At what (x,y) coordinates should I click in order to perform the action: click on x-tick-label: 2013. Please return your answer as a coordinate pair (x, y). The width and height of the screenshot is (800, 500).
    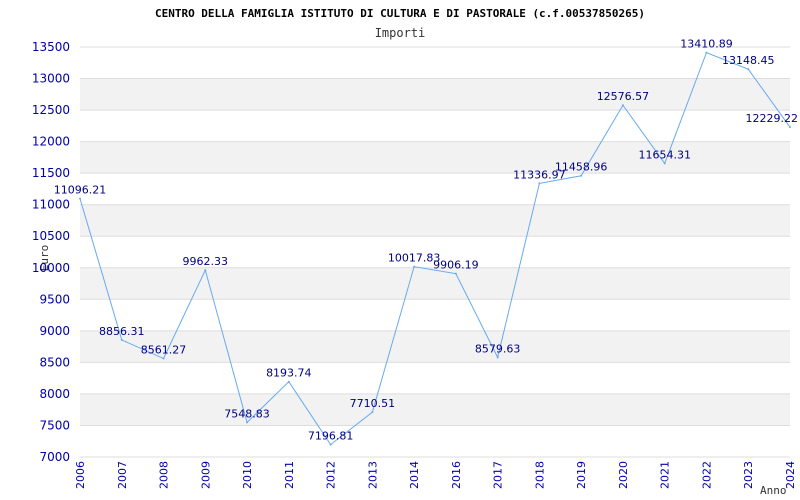
    Looking at the image, I should click on (372, 475).